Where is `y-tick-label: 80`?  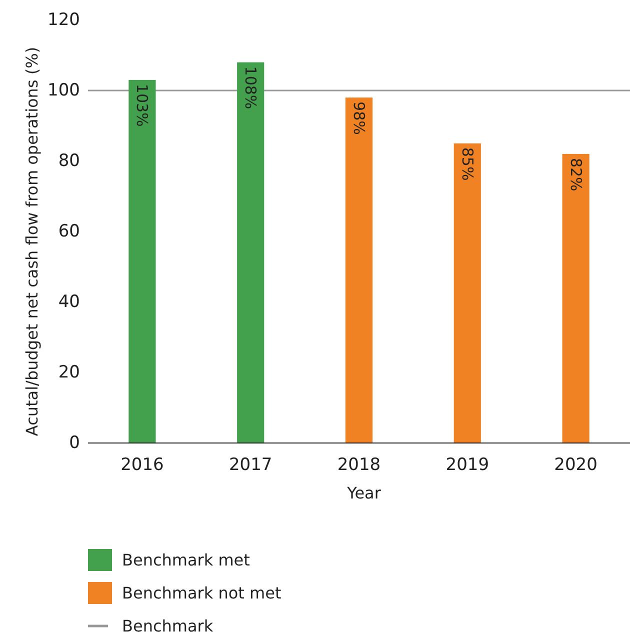 y-tick-label: 80 is located at coordinates (69, 161).